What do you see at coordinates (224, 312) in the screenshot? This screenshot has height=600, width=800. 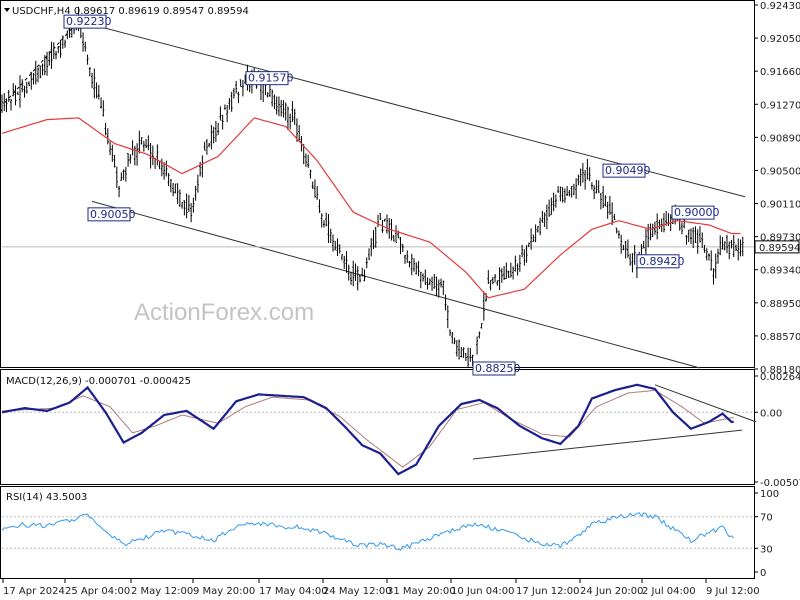 I see `watermark: ActionForex.com` at bounding box center [224, 312].